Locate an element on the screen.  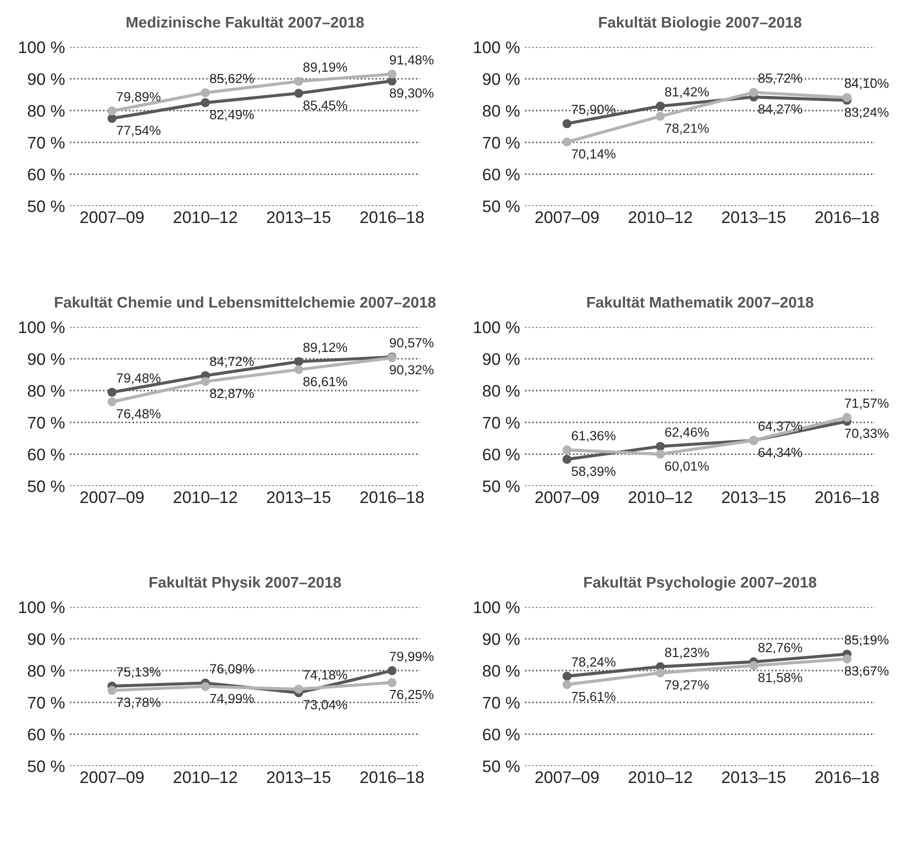
data-label: 75,13% is located at coordinates (138, 672).